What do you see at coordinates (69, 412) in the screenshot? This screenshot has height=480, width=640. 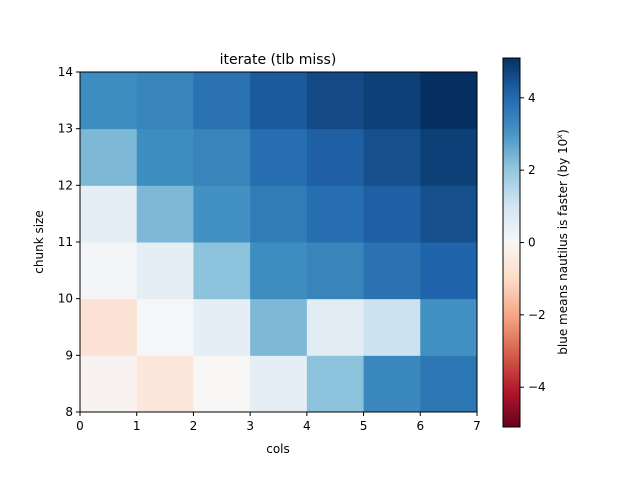 I see `y-tick-label: 8` at bounding box center [69, 412].